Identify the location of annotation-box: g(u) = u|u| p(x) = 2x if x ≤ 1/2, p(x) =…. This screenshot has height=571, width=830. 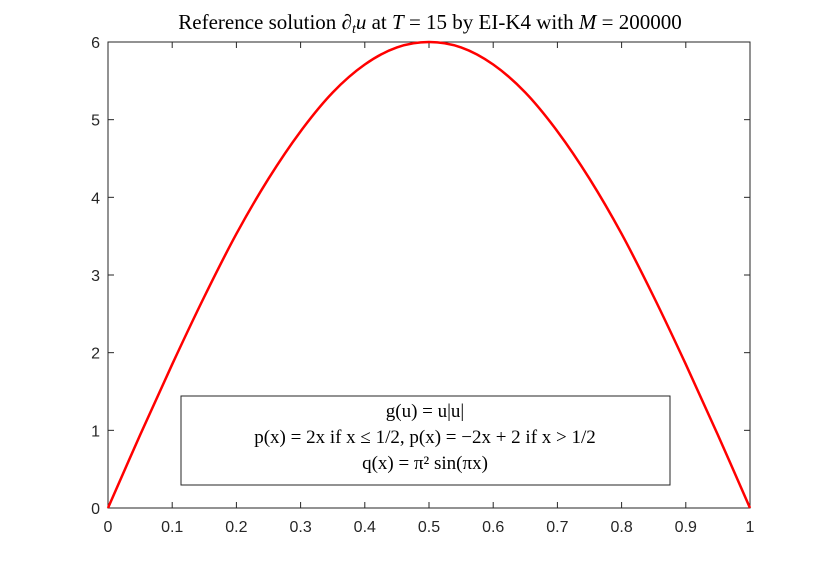
(425, 440).